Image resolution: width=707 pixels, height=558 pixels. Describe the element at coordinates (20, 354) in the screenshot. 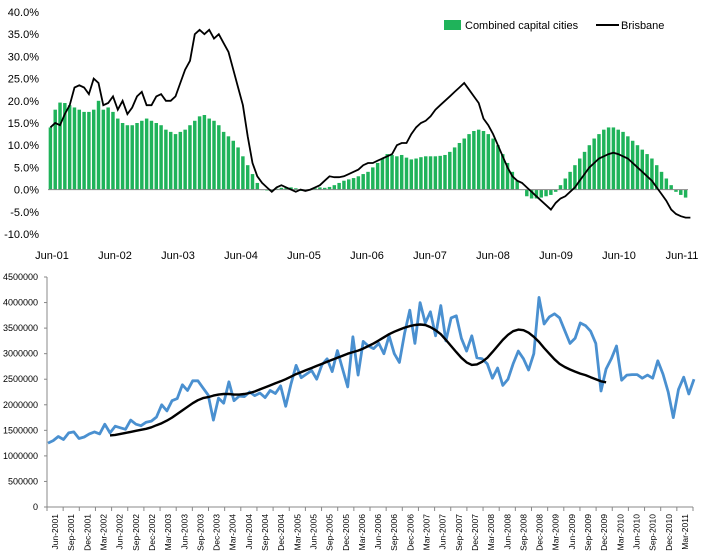

I see `bottom-y-tick-label: 3000000` at that location.